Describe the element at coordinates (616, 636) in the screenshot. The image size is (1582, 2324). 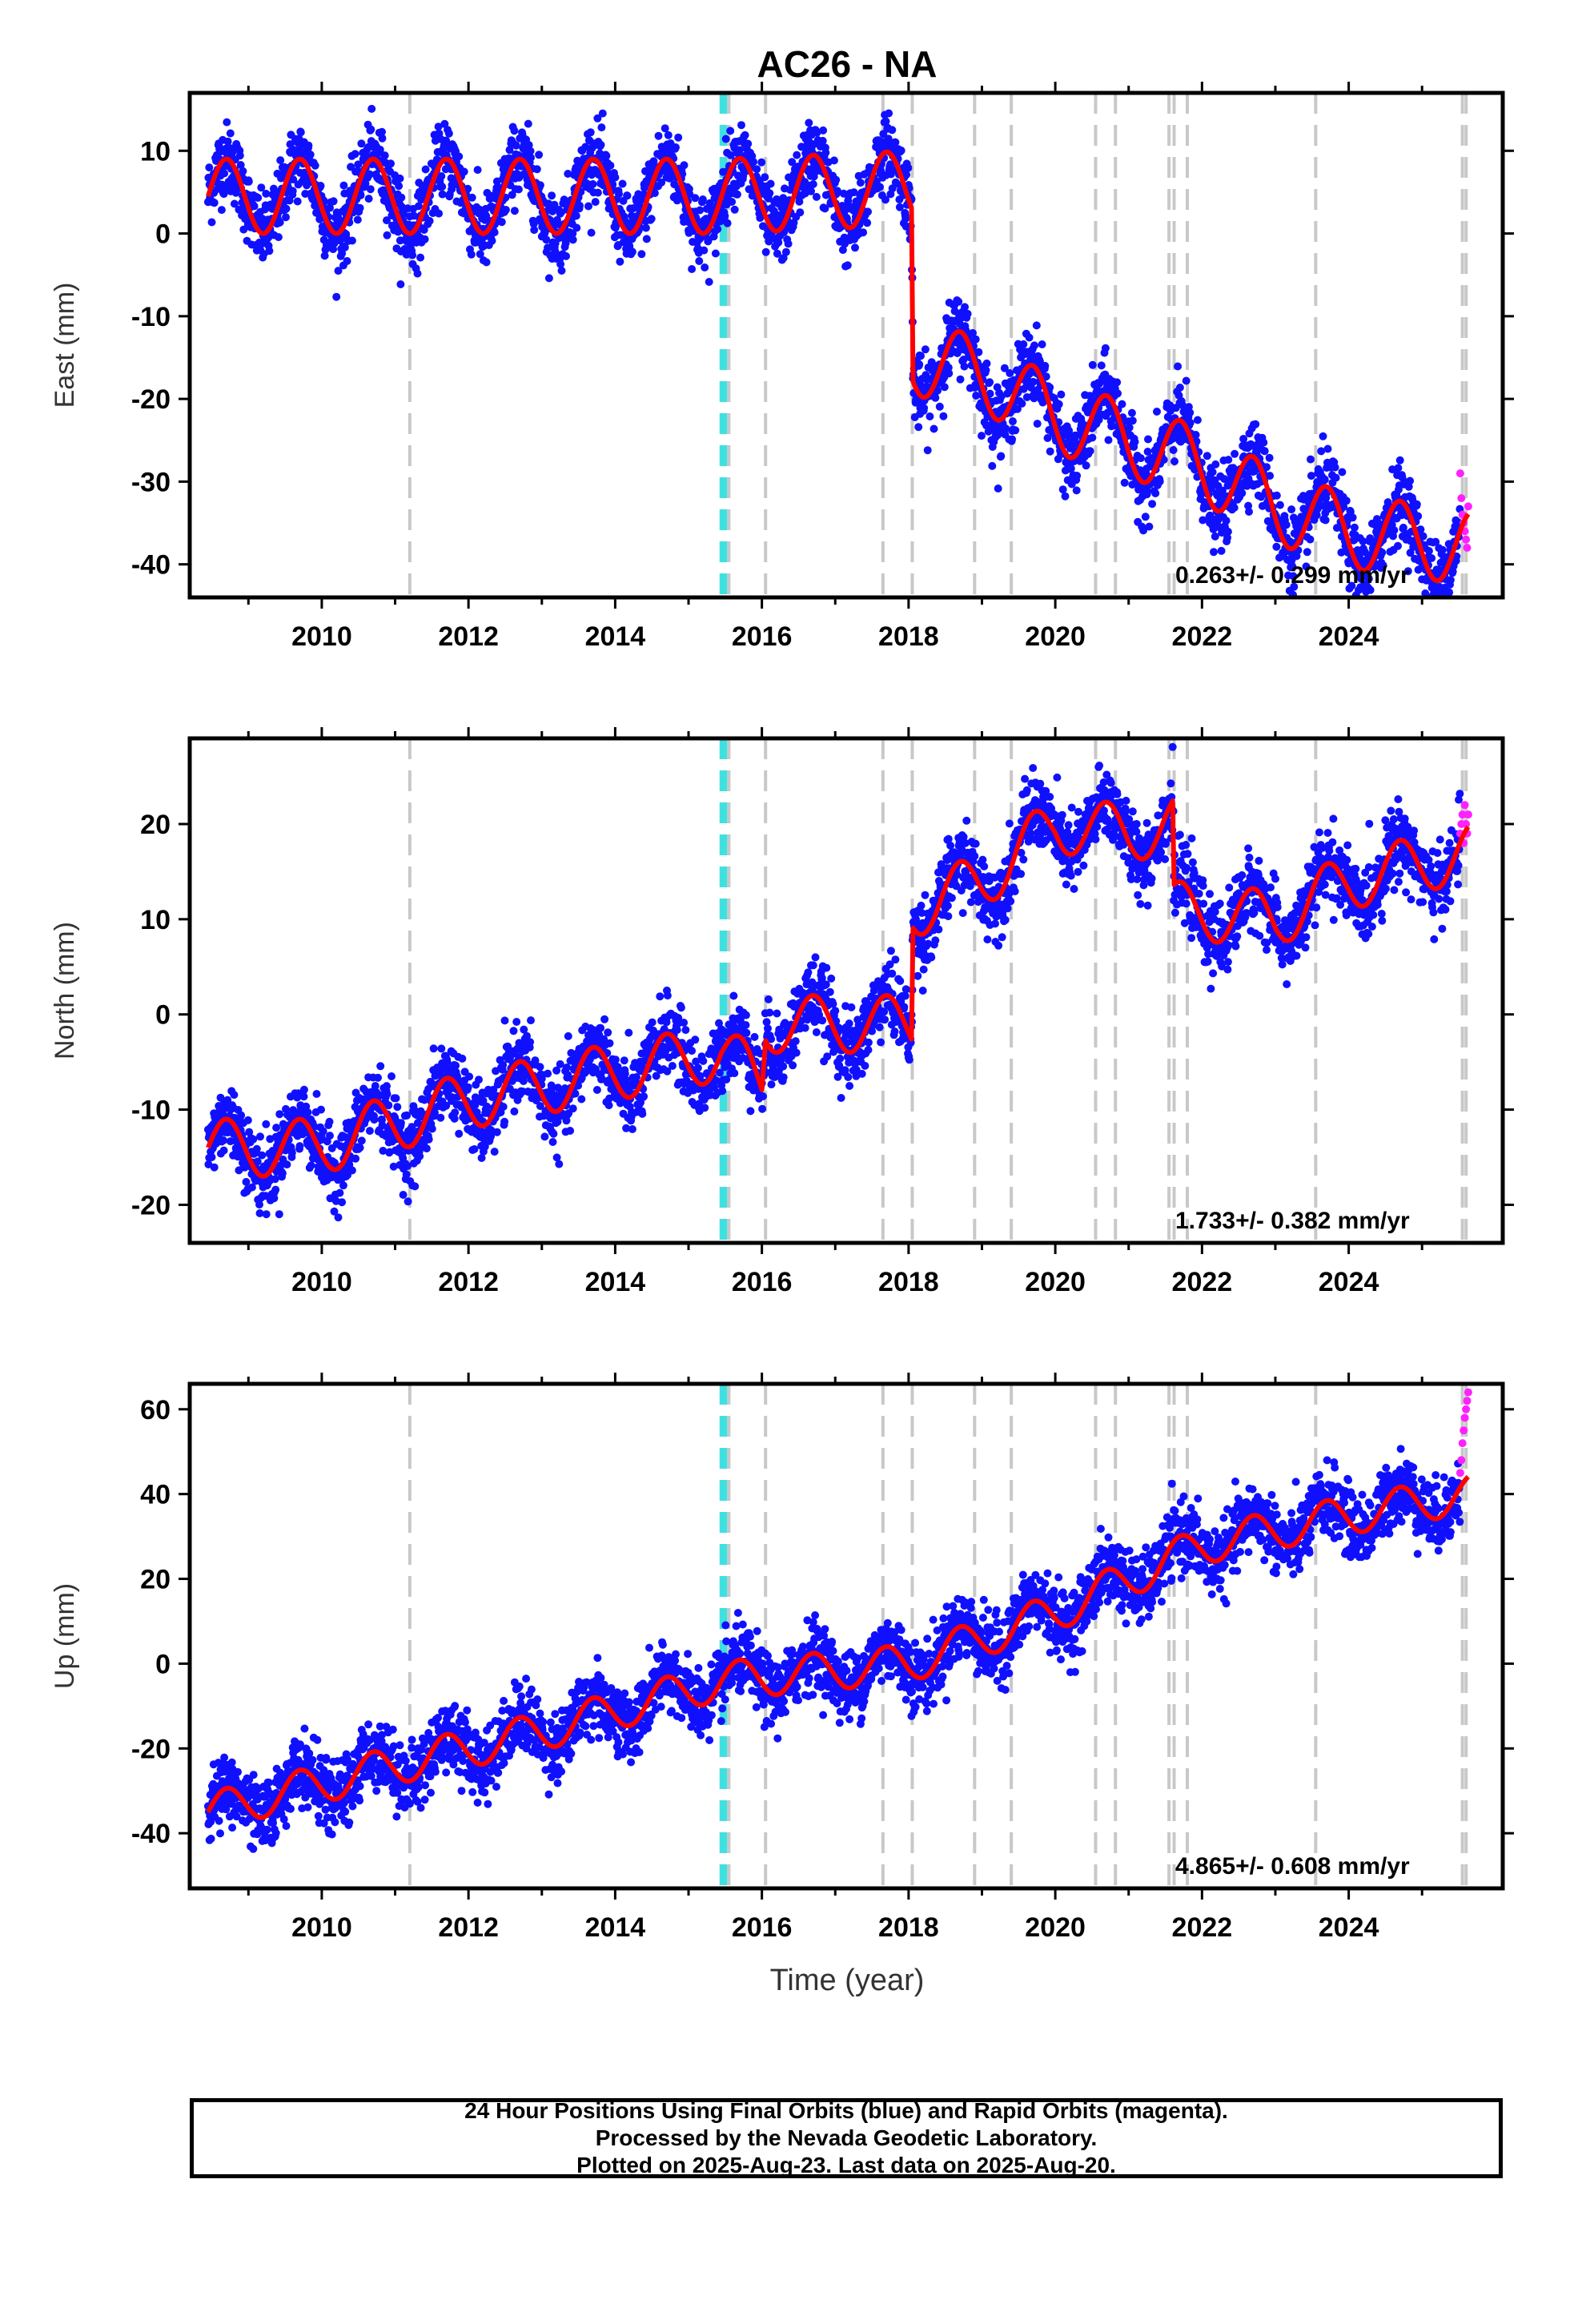
I see `x-tick-label: 2014` at that location.